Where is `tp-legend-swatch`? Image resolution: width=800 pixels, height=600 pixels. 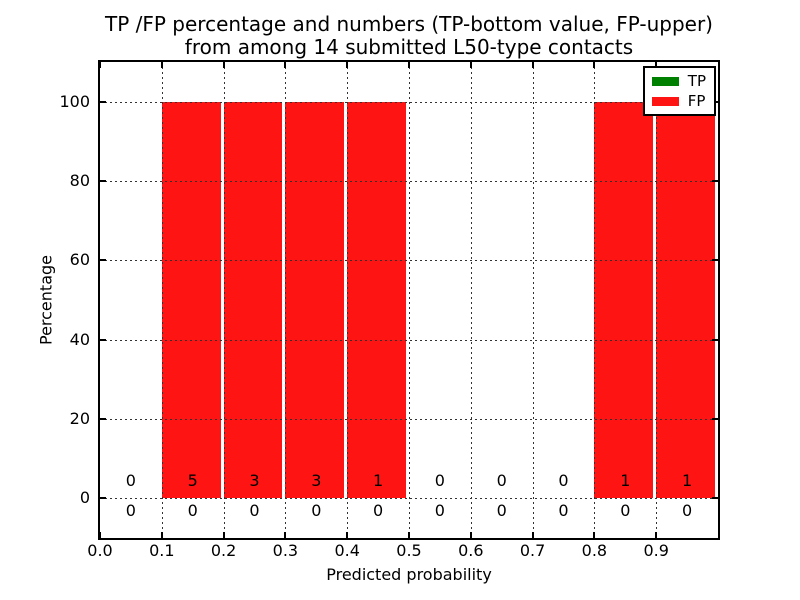 tp-legend-swatch is located at coordinates (665, 81).